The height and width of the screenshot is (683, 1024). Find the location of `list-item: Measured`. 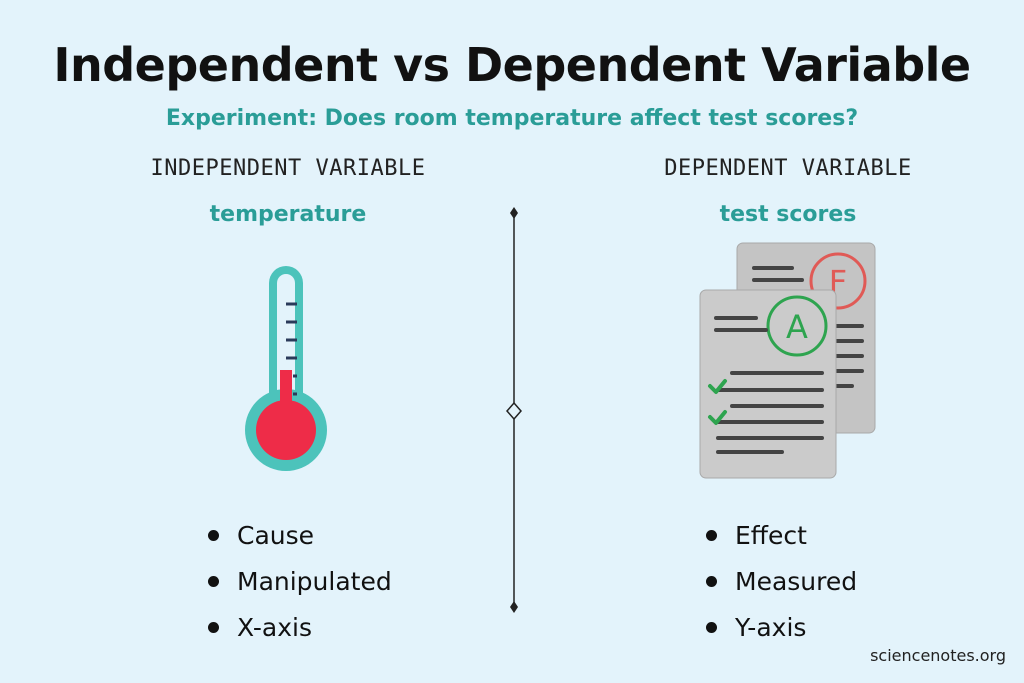

list-item: Measured is located at coordinates (781, 581).